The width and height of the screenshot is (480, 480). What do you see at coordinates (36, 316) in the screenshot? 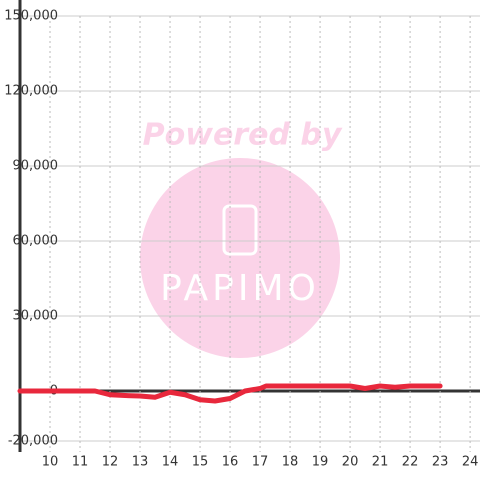
I see `y-tick-label: 30,000` at bounding box center [36, 316].